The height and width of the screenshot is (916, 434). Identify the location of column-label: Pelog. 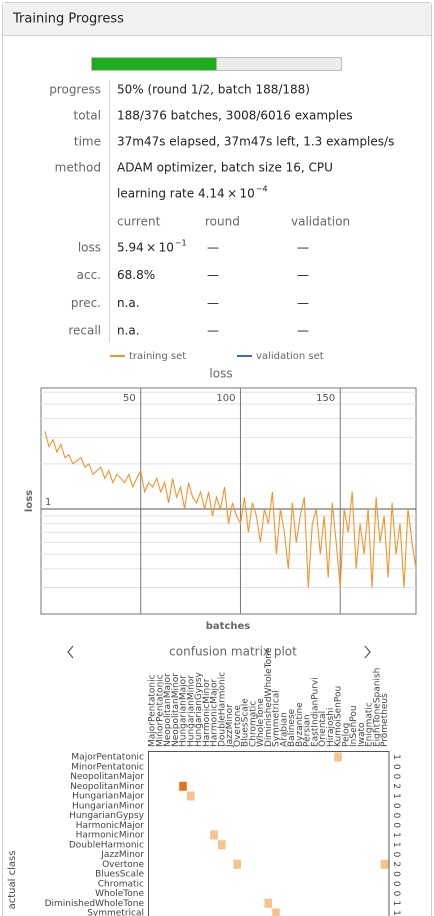
(346, 735).